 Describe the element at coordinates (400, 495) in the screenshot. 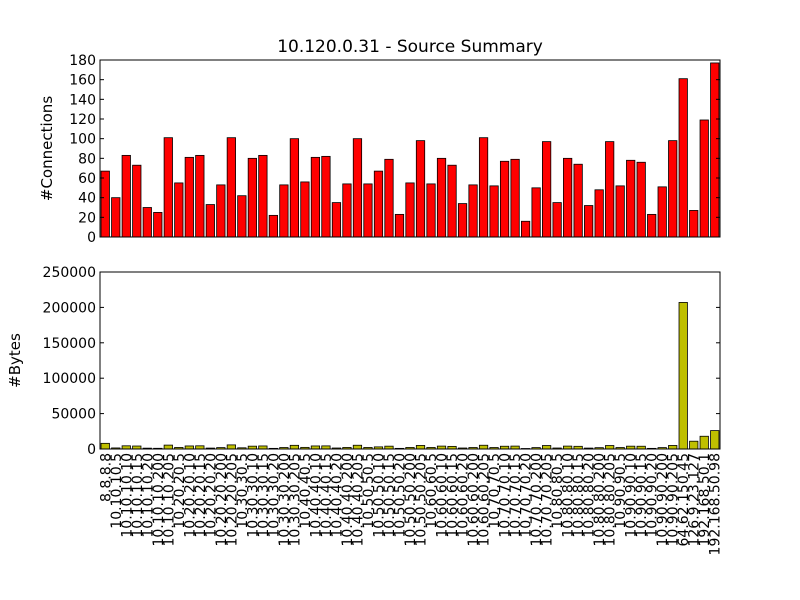

I see `x-tick-label: 10.50.50.20` at that location.